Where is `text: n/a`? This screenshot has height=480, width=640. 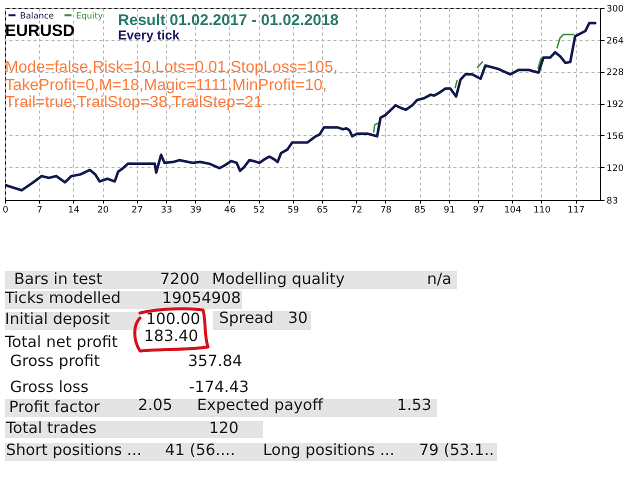
text: n/a is located at coordinates (439, 279).